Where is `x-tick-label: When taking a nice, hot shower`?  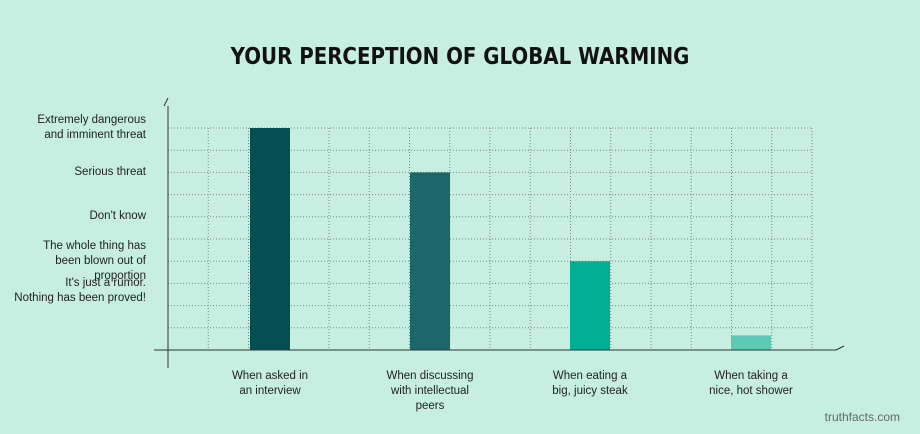
x-tick-label: When taking a nice, hot shower is located at coordinates (751, 384).